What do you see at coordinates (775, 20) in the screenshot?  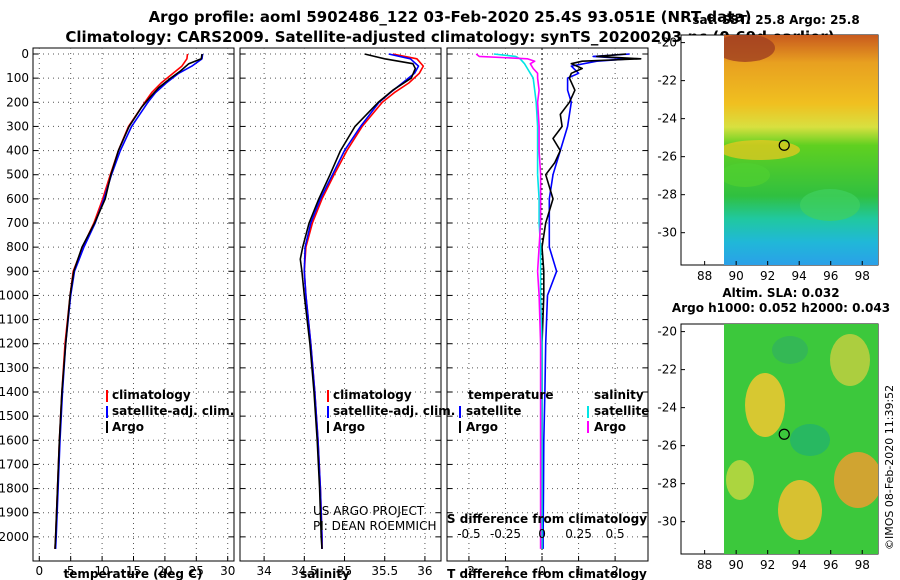 I see `sst-map-title: sat. SST: 25.8 Argo: 25.8` at bounding box center [775, 20].